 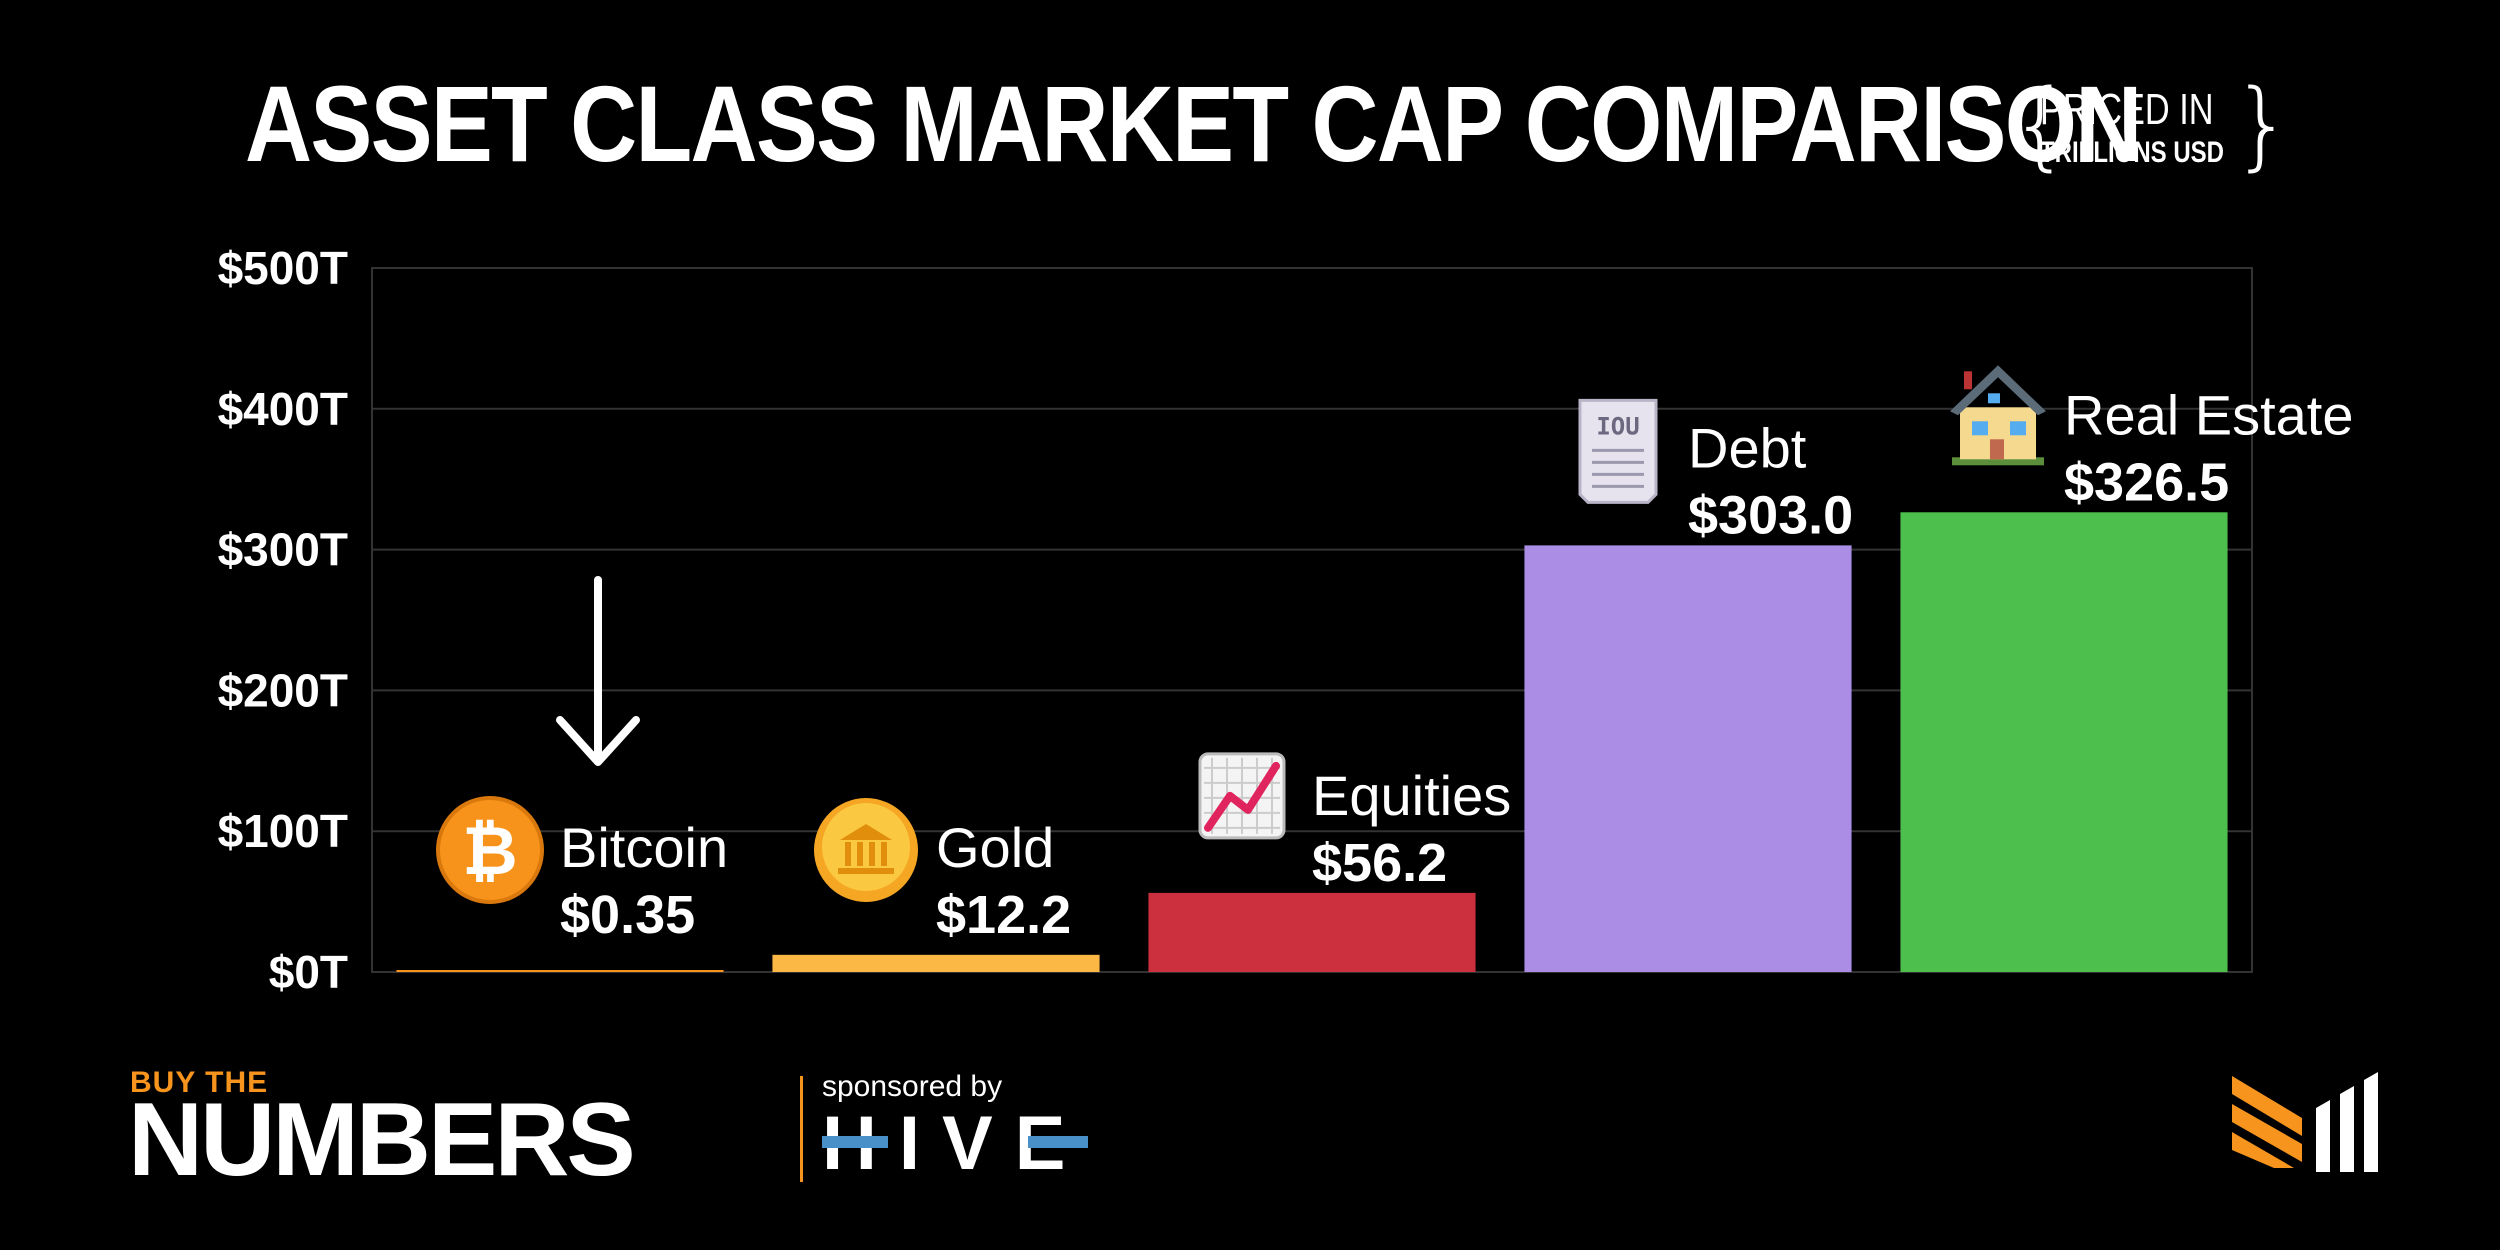 I want to click on chart-increasing-icon, so click(x=1242, y=796).